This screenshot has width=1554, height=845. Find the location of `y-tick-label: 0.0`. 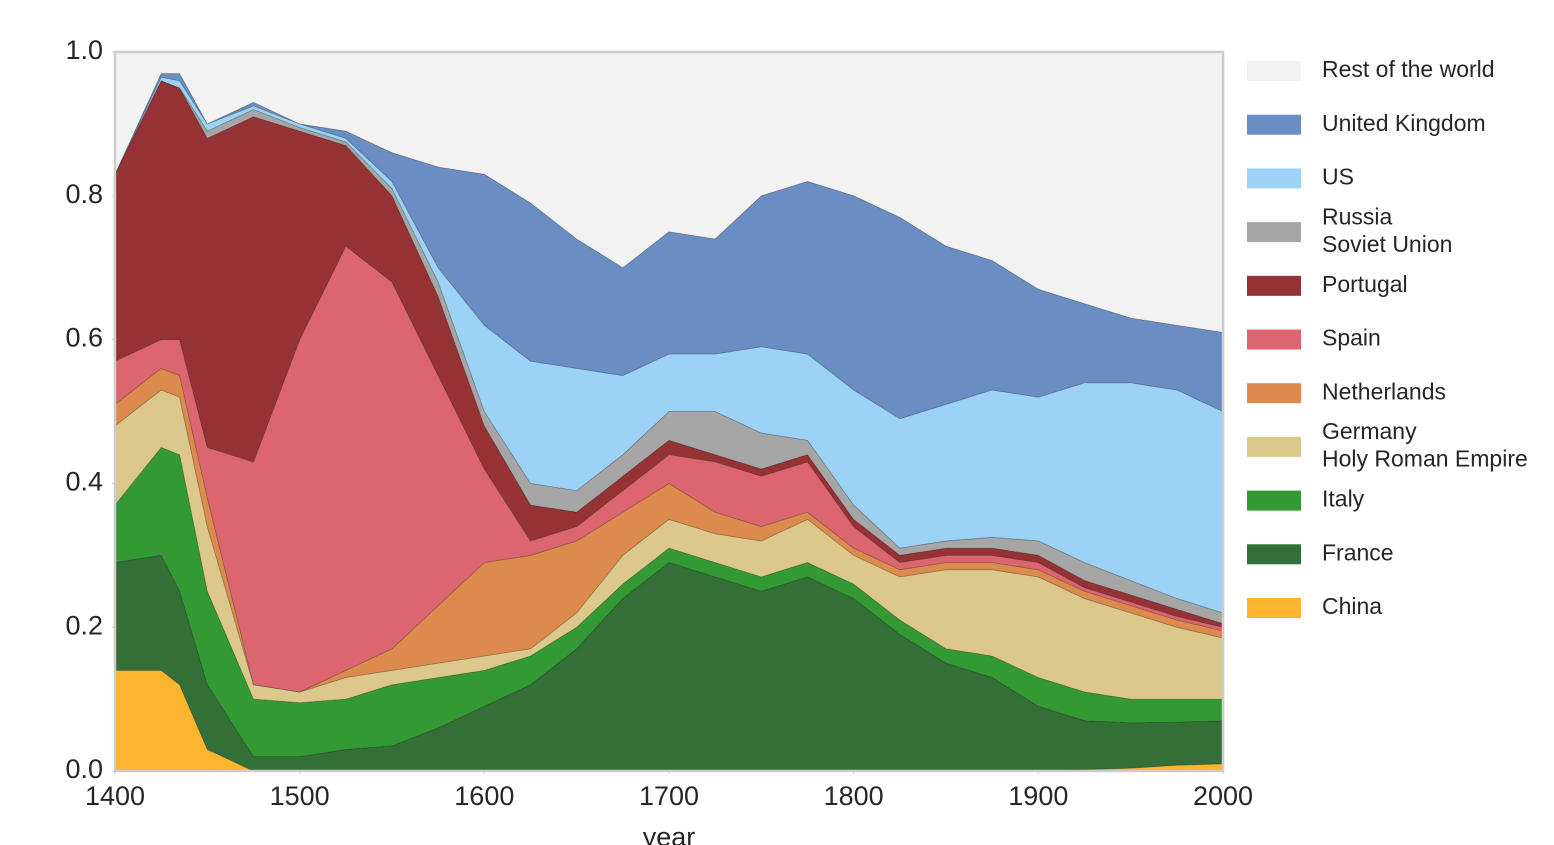

y-tick-label: 0.0 is located at coordinates (84, 769).